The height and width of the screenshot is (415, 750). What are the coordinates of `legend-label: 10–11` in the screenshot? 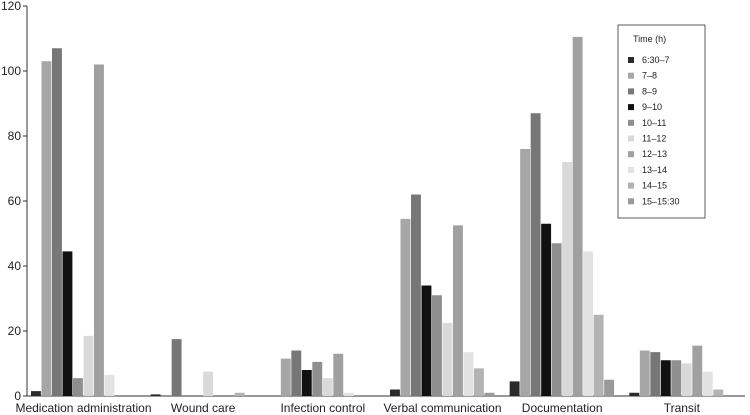 It's located at (654, 123).